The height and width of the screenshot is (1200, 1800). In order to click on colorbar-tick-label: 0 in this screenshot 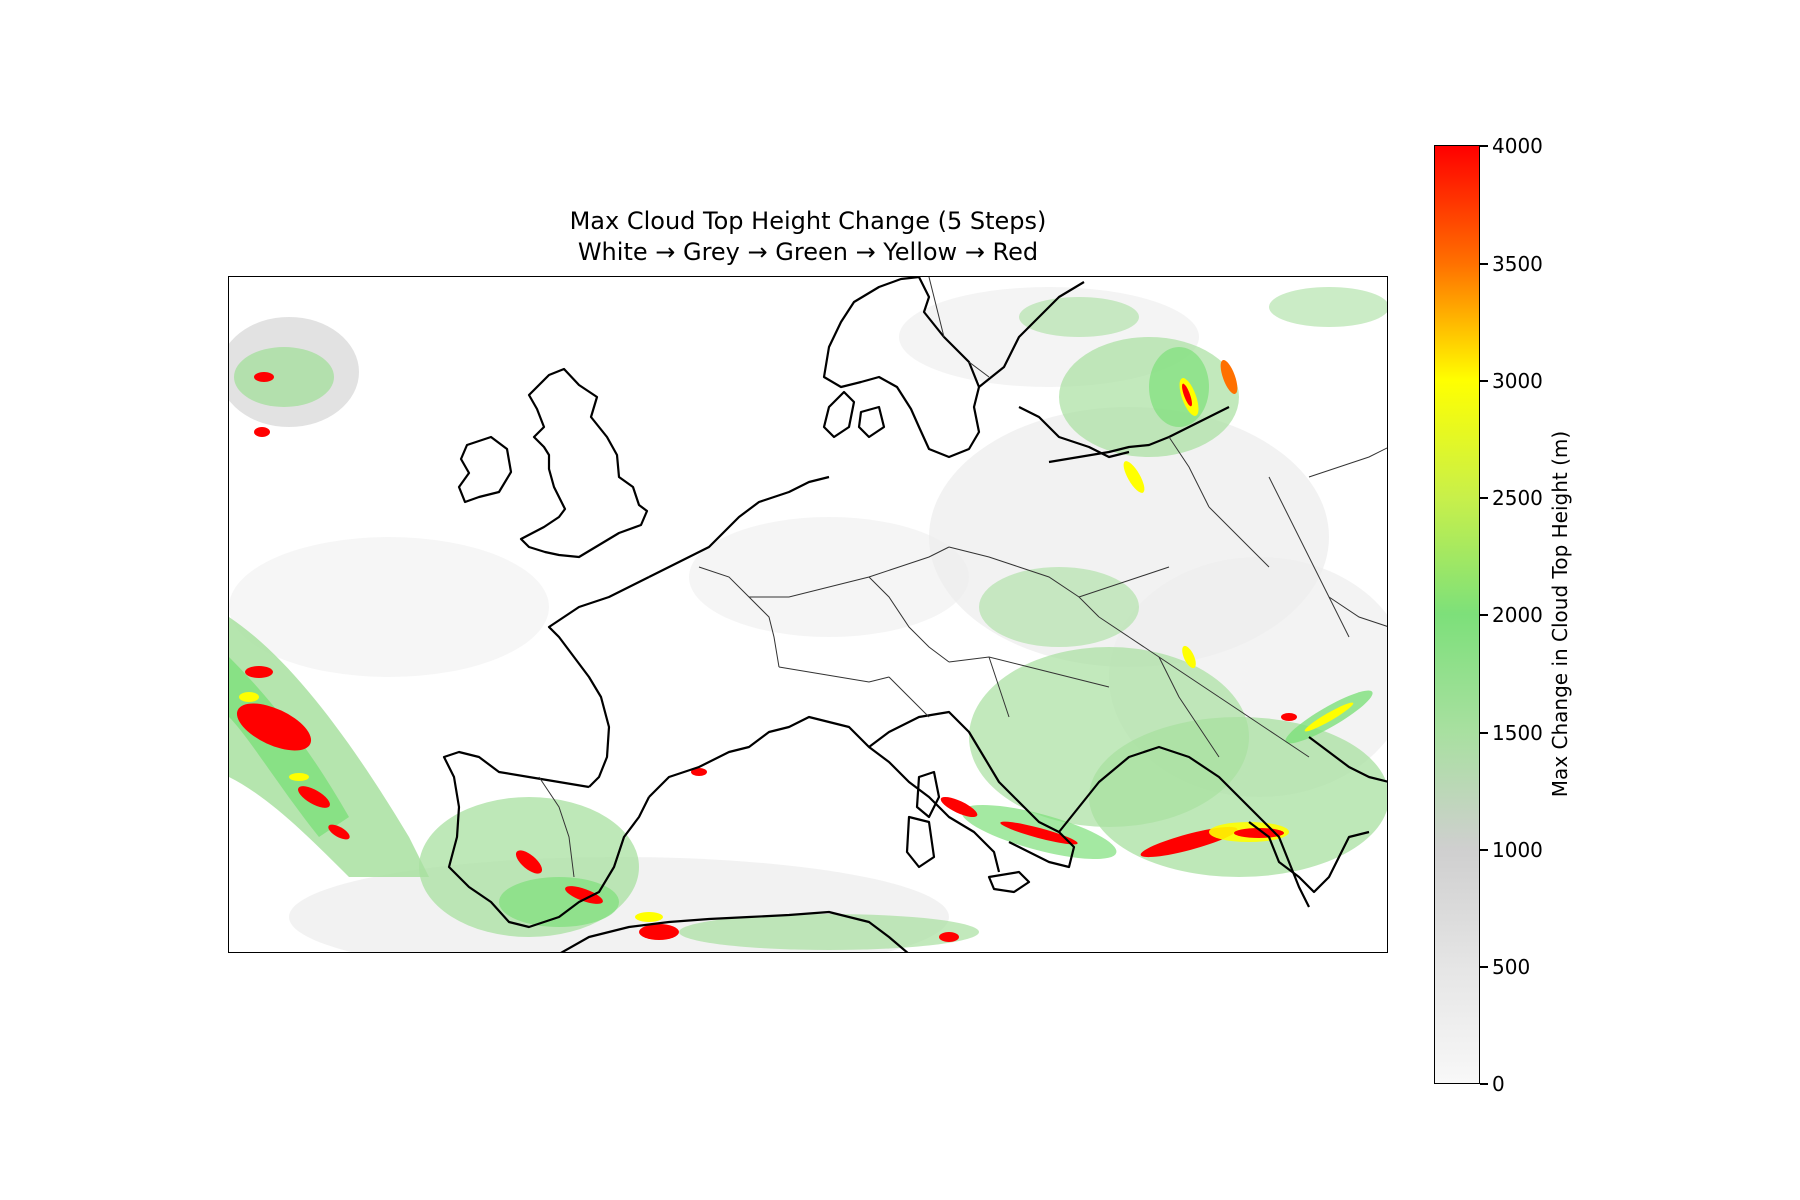, I will do `click(1498, 1084)`.